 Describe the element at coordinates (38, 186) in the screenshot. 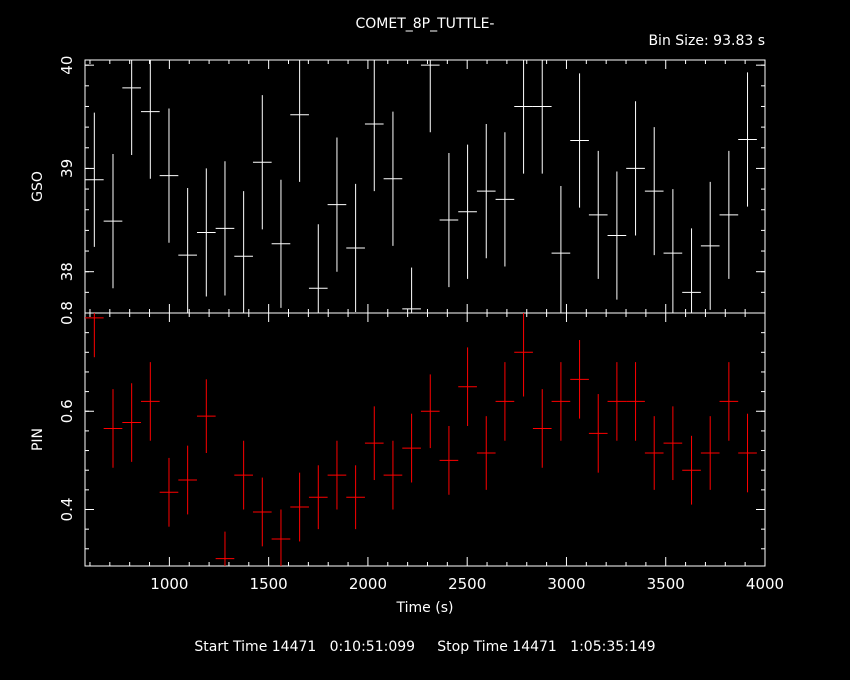

I see `gso-axis-label: GSO` at that location.